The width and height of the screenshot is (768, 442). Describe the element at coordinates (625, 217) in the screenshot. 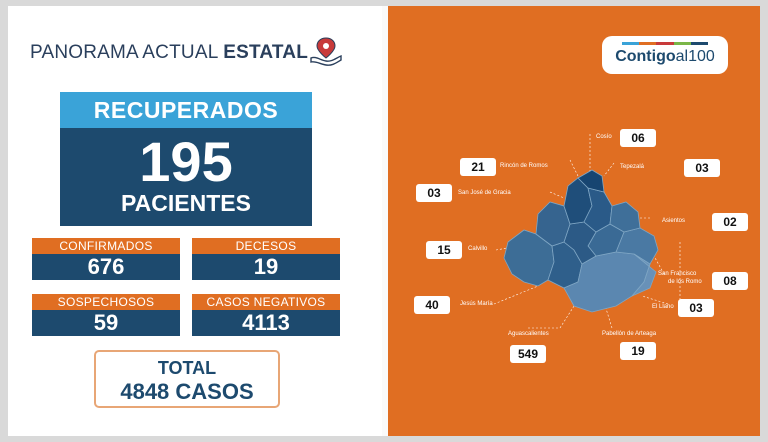

I see `municipio-asientos-north` at that location.